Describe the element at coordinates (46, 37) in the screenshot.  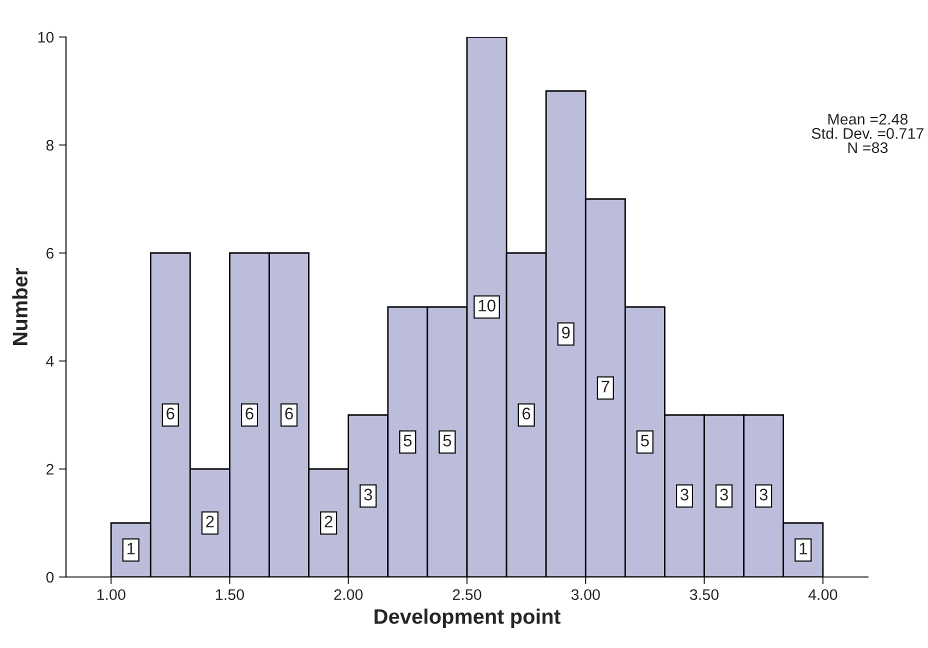
I see `y-tick-label: 10` at that location.